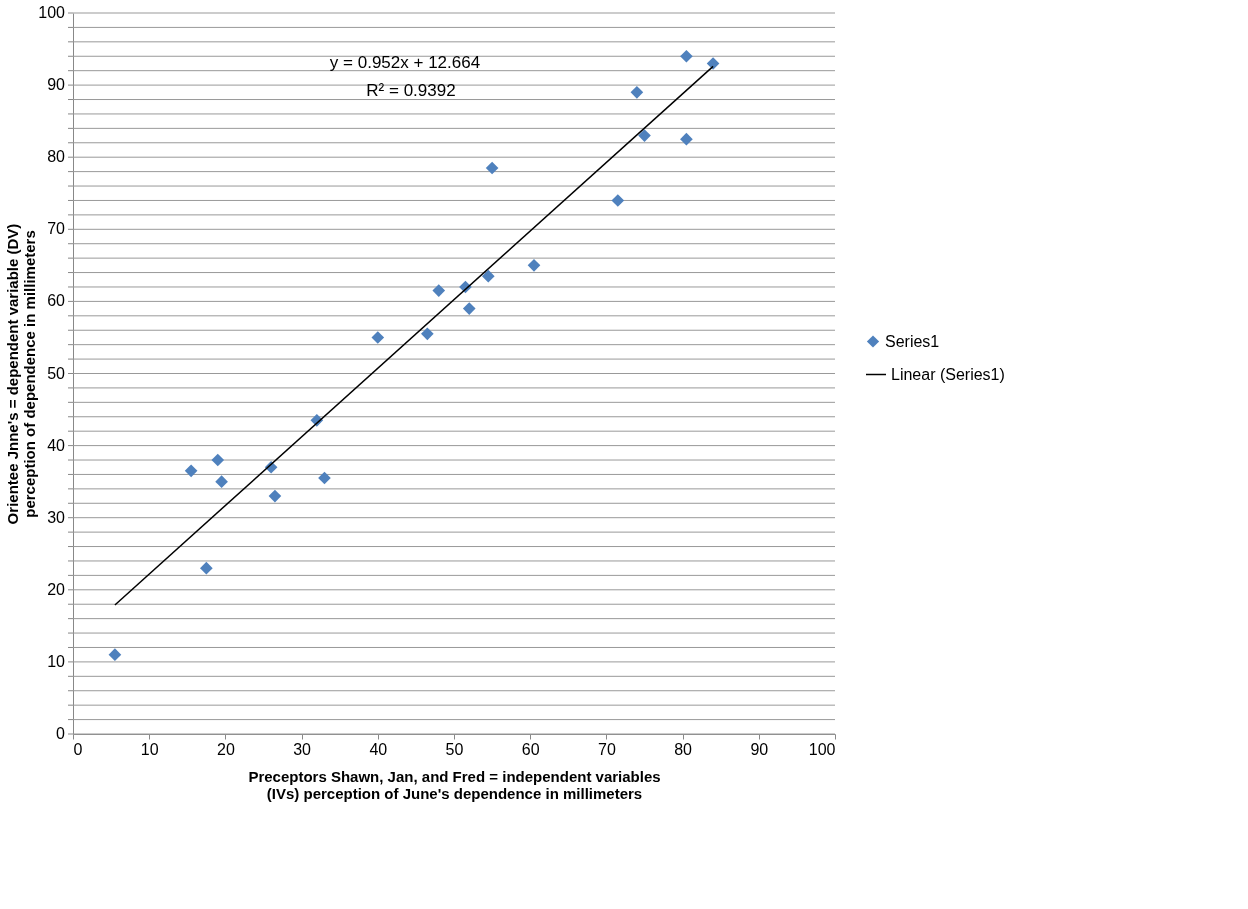  Describe the element at coordinates (56, 517) in the screenshot. I see `y-tick-label: 30` at that location.